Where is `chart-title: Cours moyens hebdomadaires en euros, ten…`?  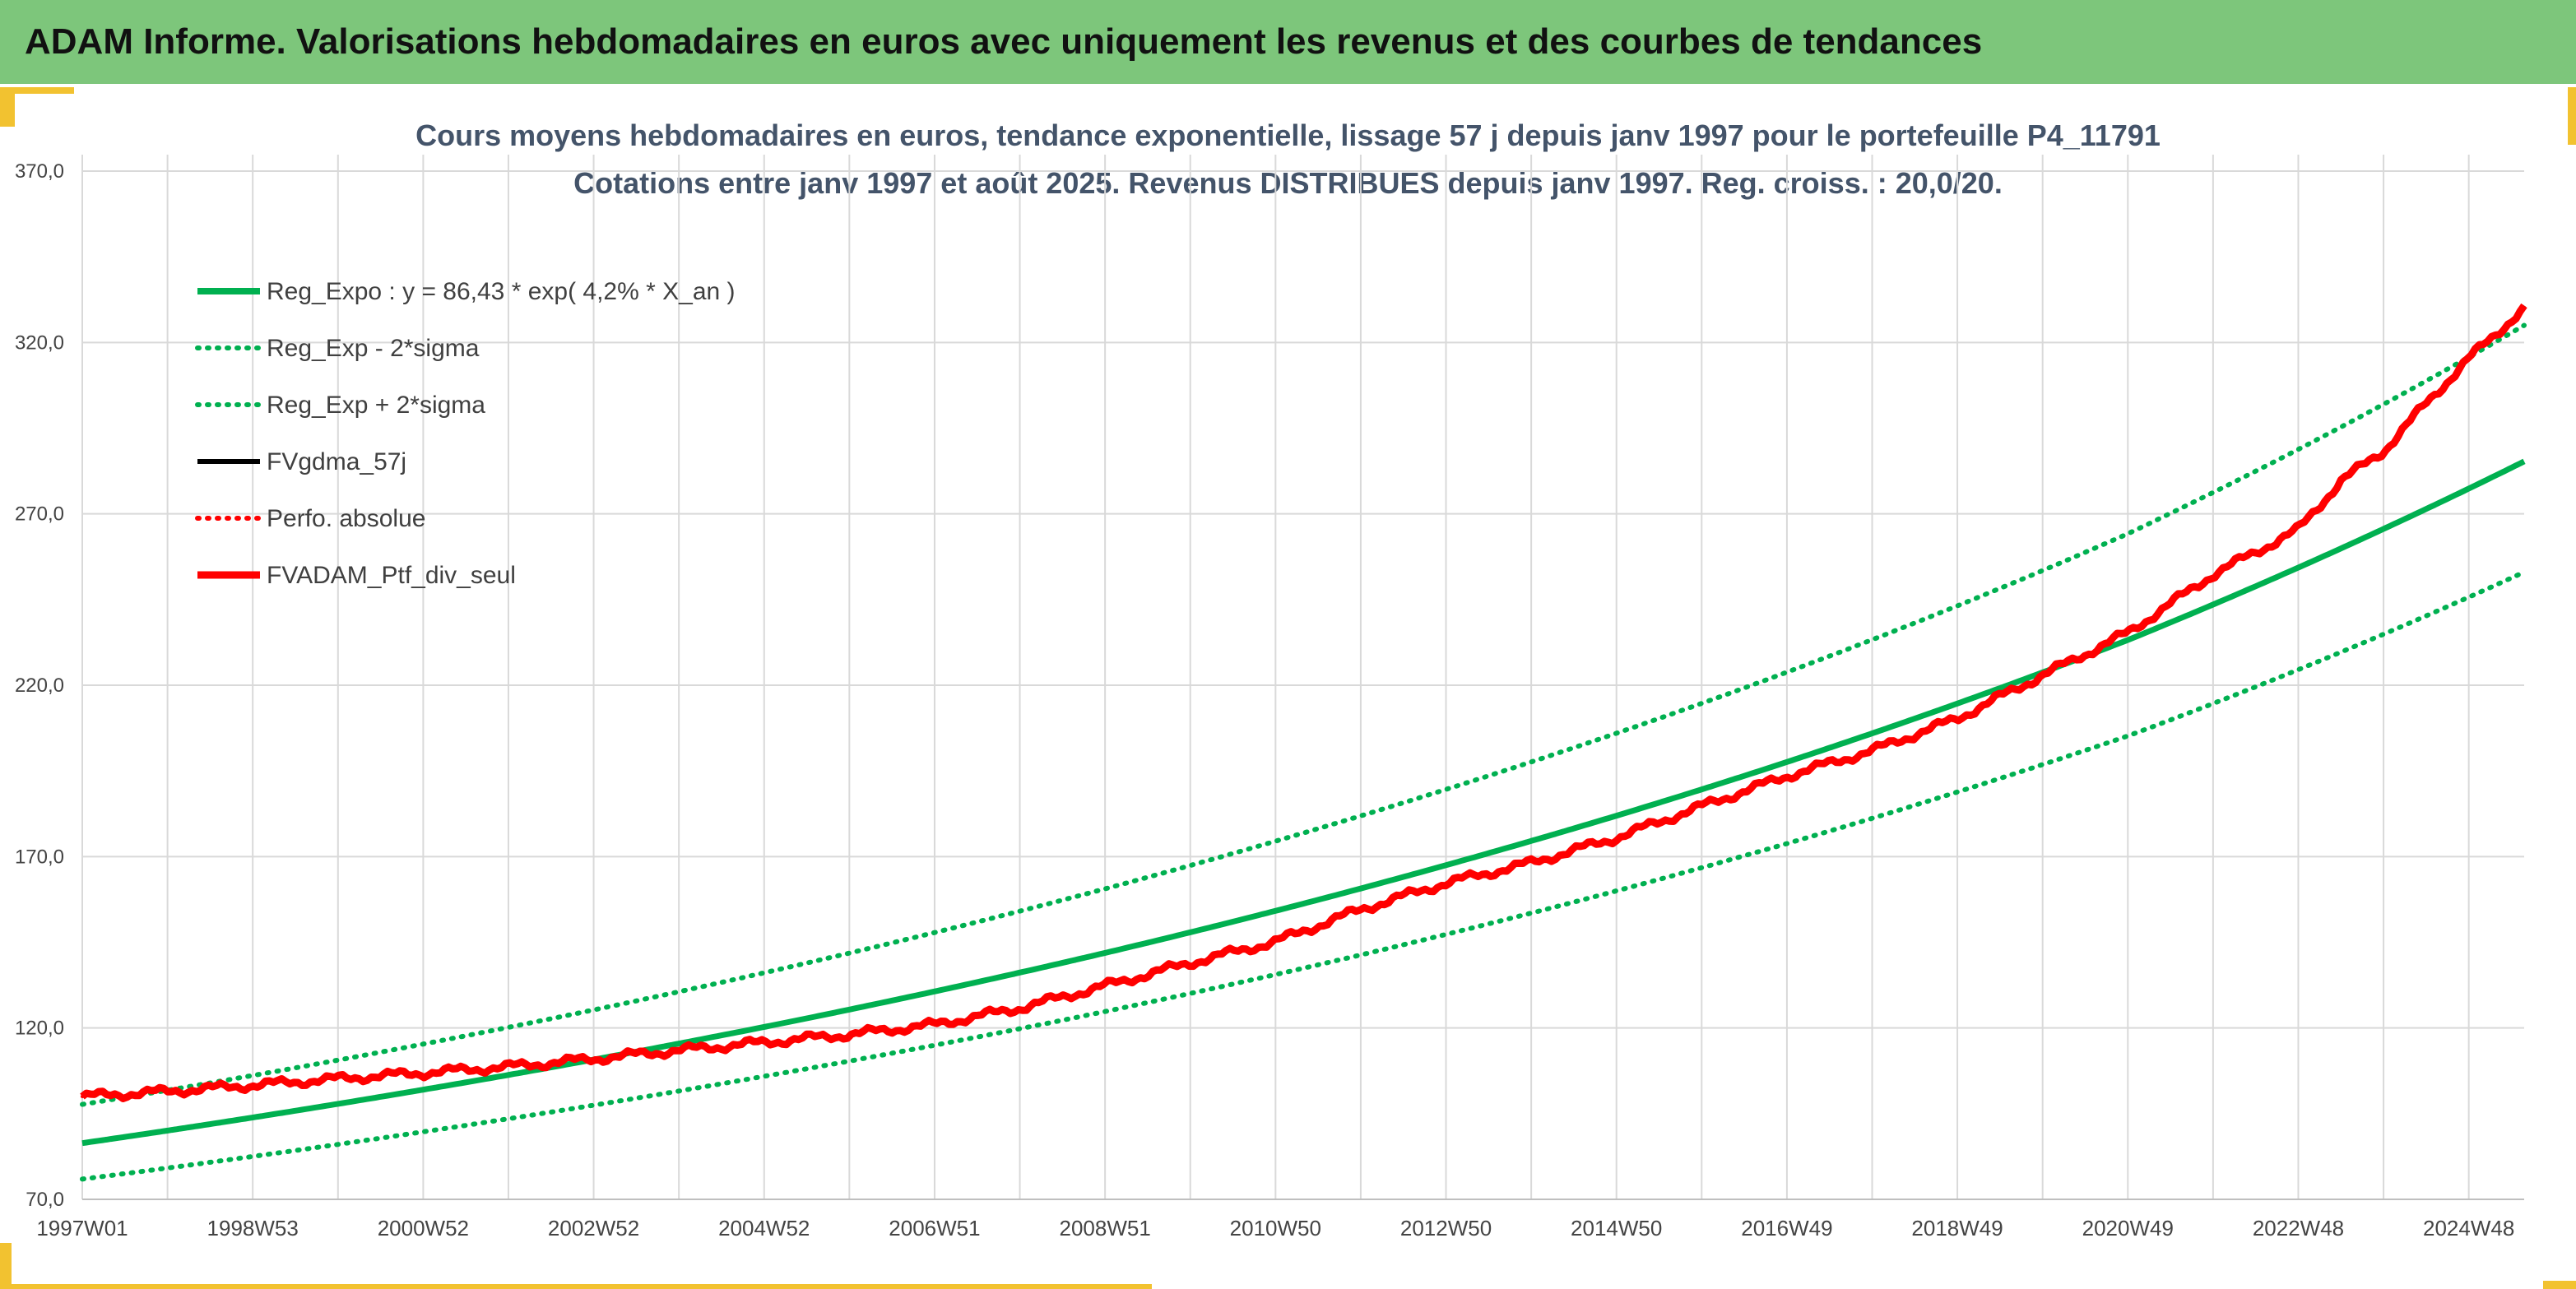
chart-title: Cours moyens hebdomadaires en euros, ten… is located at coordinates (1288, 159).